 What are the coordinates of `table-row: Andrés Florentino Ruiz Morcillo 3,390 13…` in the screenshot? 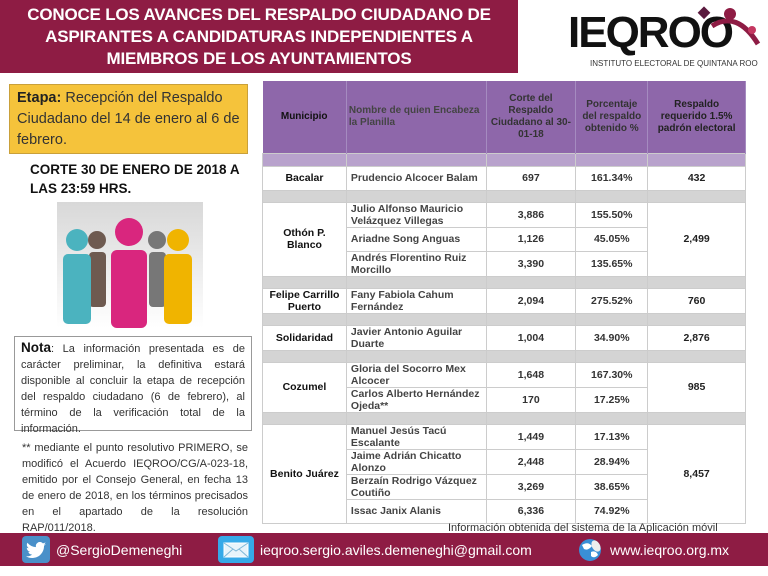 It's located at (504, 263).